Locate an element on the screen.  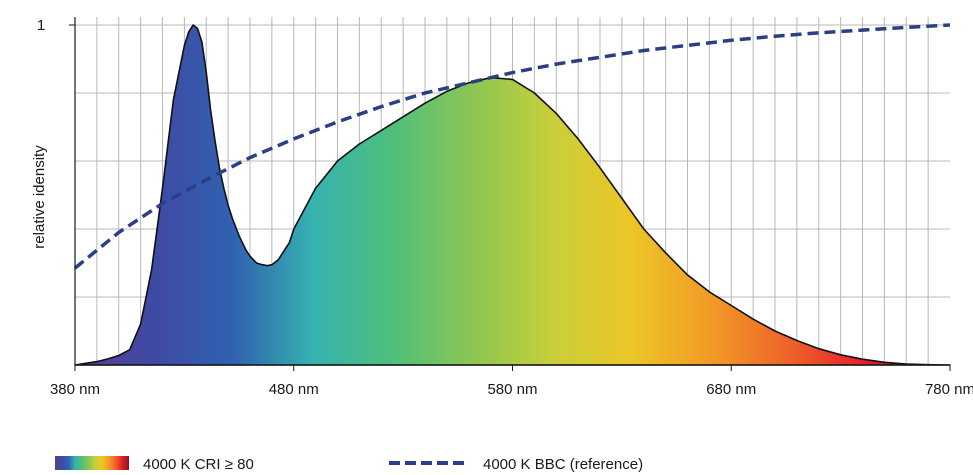
x-tick-label: 780 nm is located at coordinates (949, 389).